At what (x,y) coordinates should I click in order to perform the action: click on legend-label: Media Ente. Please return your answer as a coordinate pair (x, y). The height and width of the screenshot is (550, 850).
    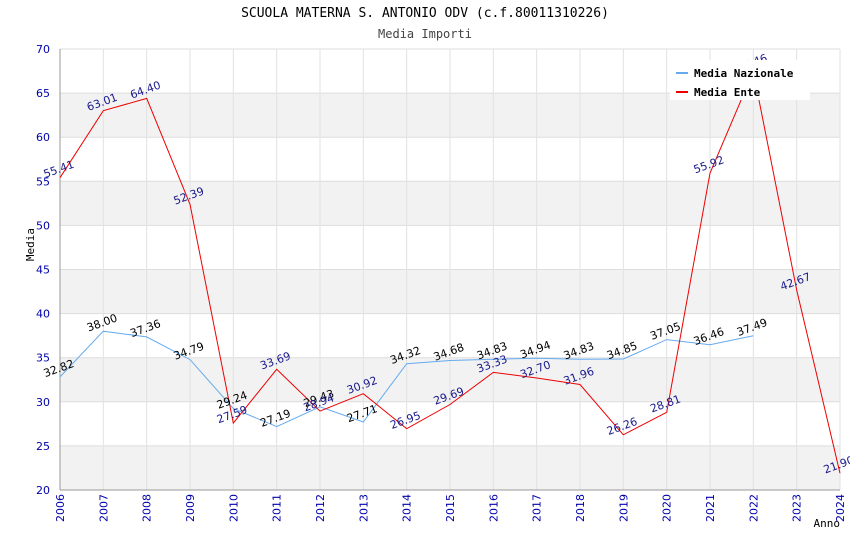
    Looking at the image, I should click on (727, 92).